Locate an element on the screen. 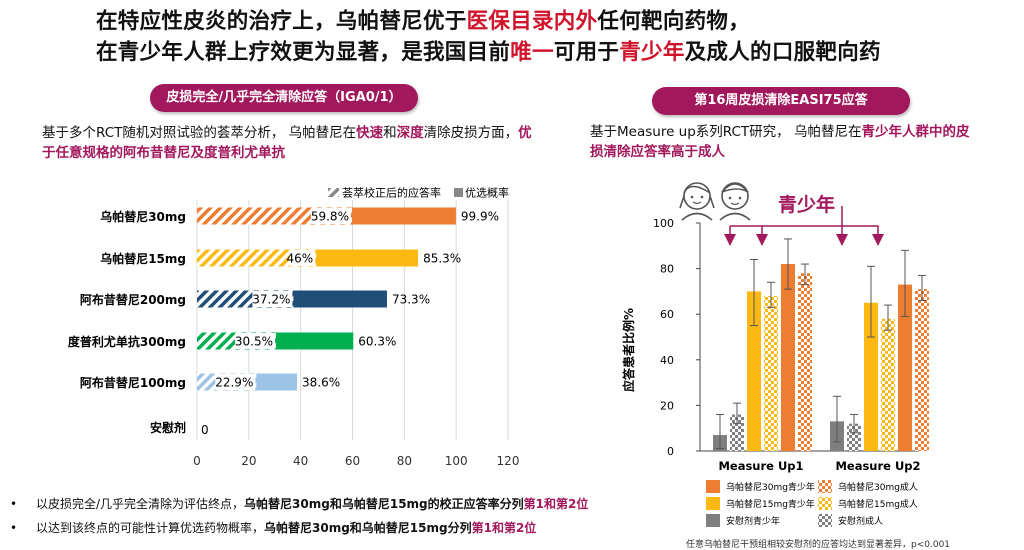 Image resolution: width=1024 pixels, height=550 pixels. boy-icon is located at coordinates (735, 201).